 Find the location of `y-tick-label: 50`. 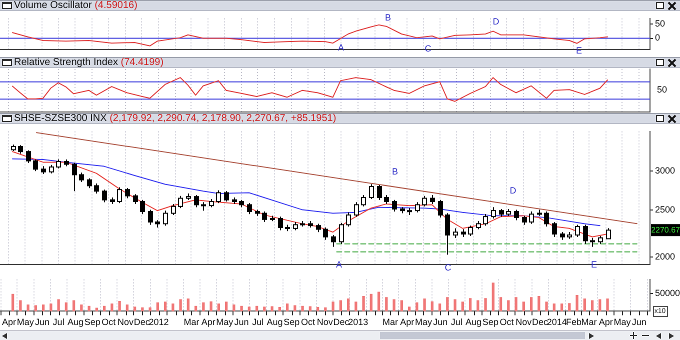

y-tick-label: 50 is located at coordinates (660, 23).